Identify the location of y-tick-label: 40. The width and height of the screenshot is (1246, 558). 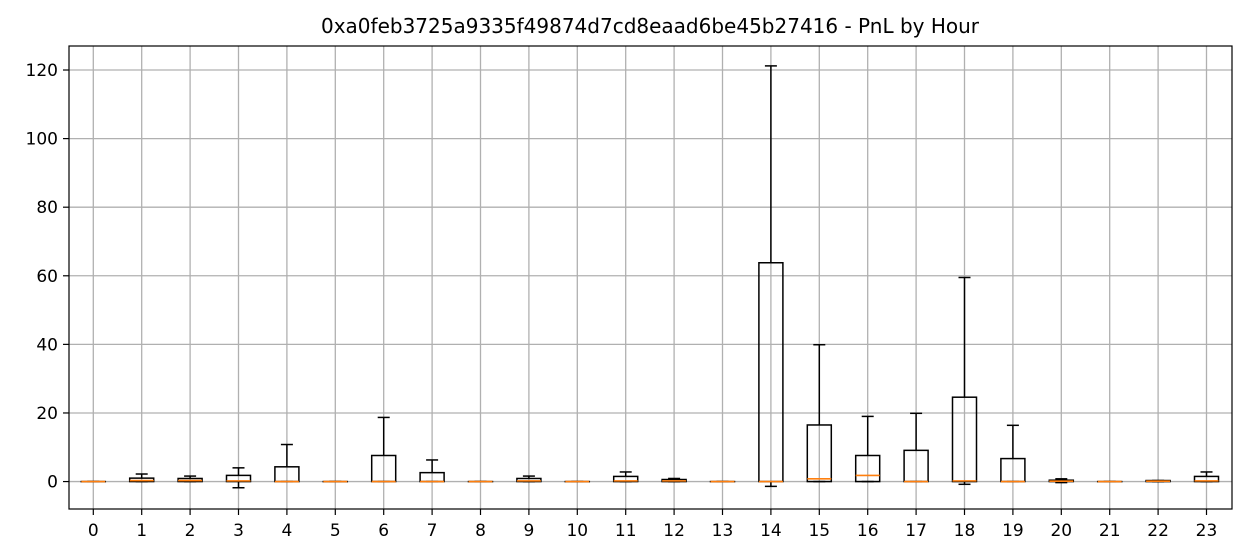
(47, 345).